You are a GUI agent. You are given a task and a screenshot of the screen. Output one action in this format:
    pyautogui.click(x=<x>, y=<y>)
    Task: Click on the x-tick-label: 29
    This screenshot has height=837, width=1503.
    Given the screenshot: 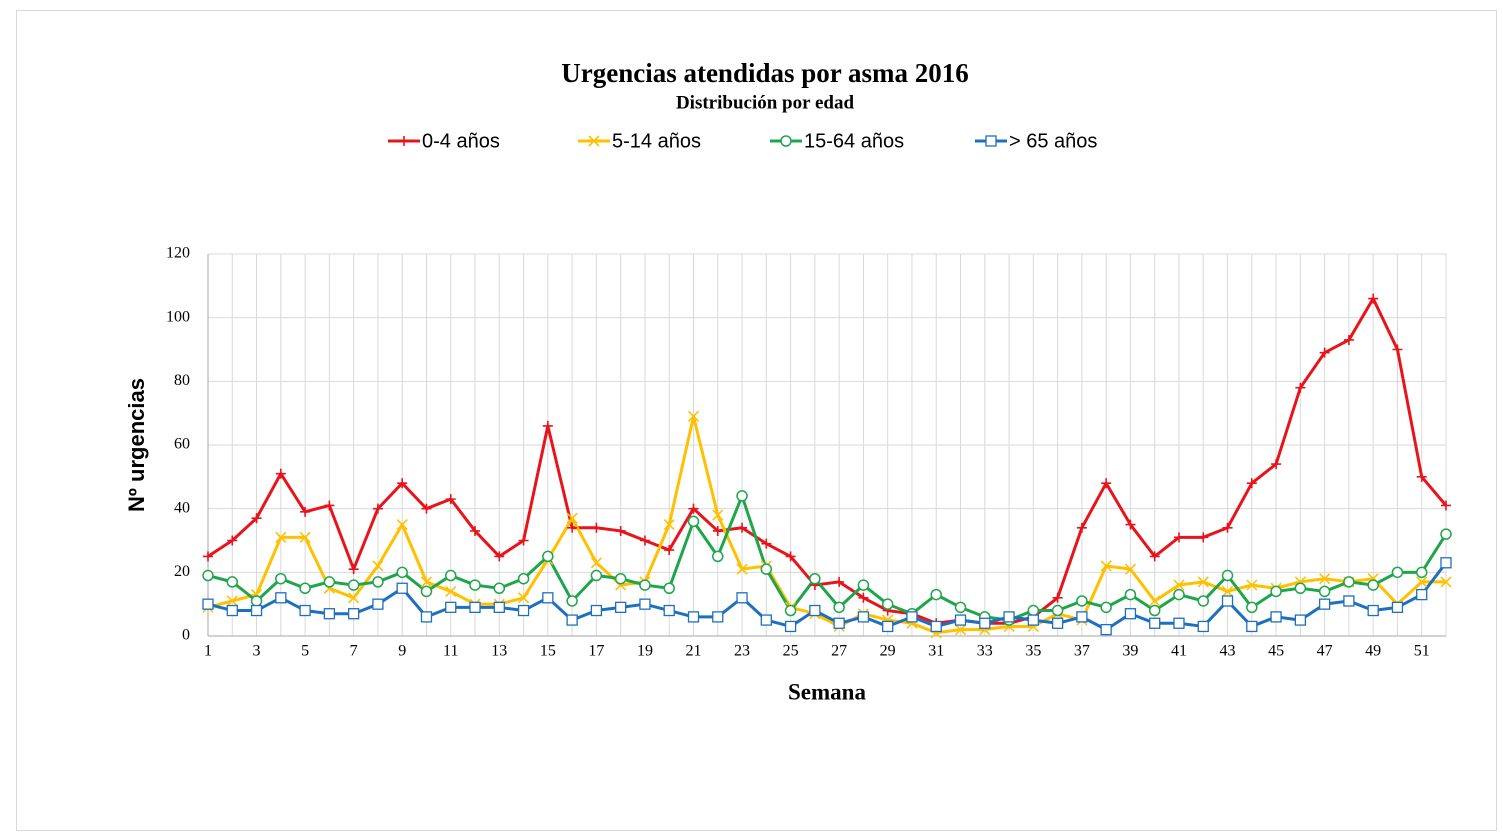 What is the action you would take?
    pyautogui.click(x=888, y=651)
    